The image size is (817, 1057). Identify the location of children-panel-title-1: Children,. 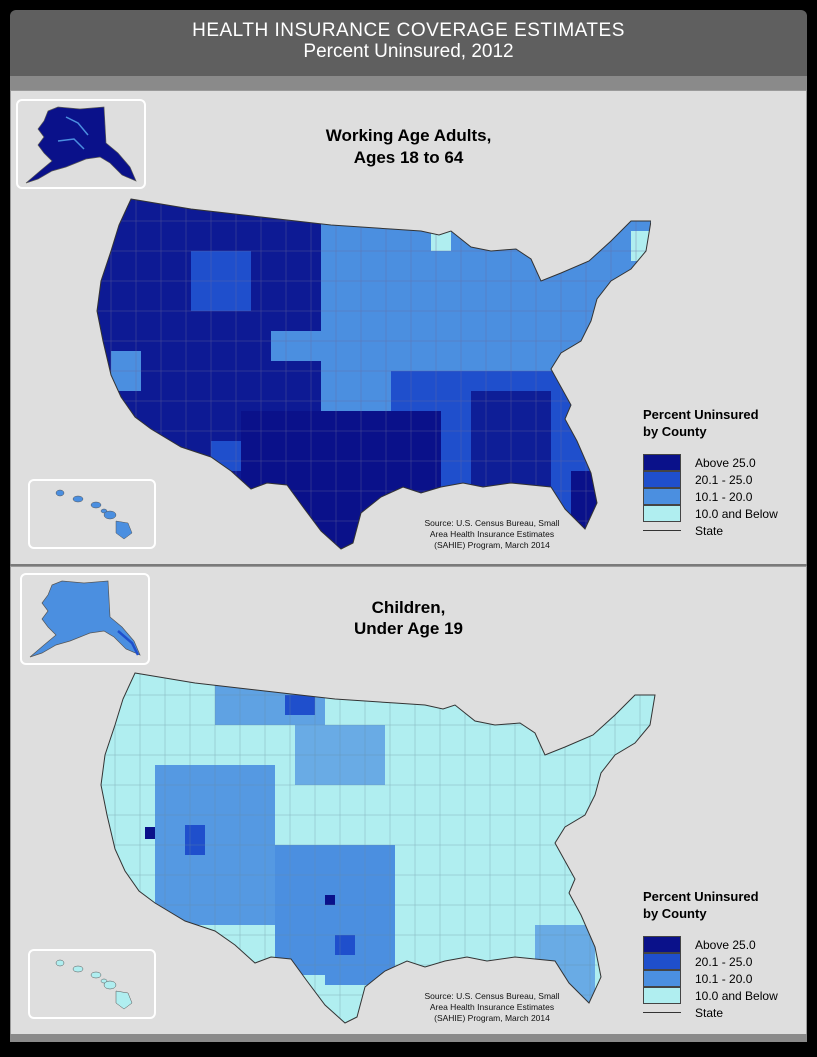
(408, 607).